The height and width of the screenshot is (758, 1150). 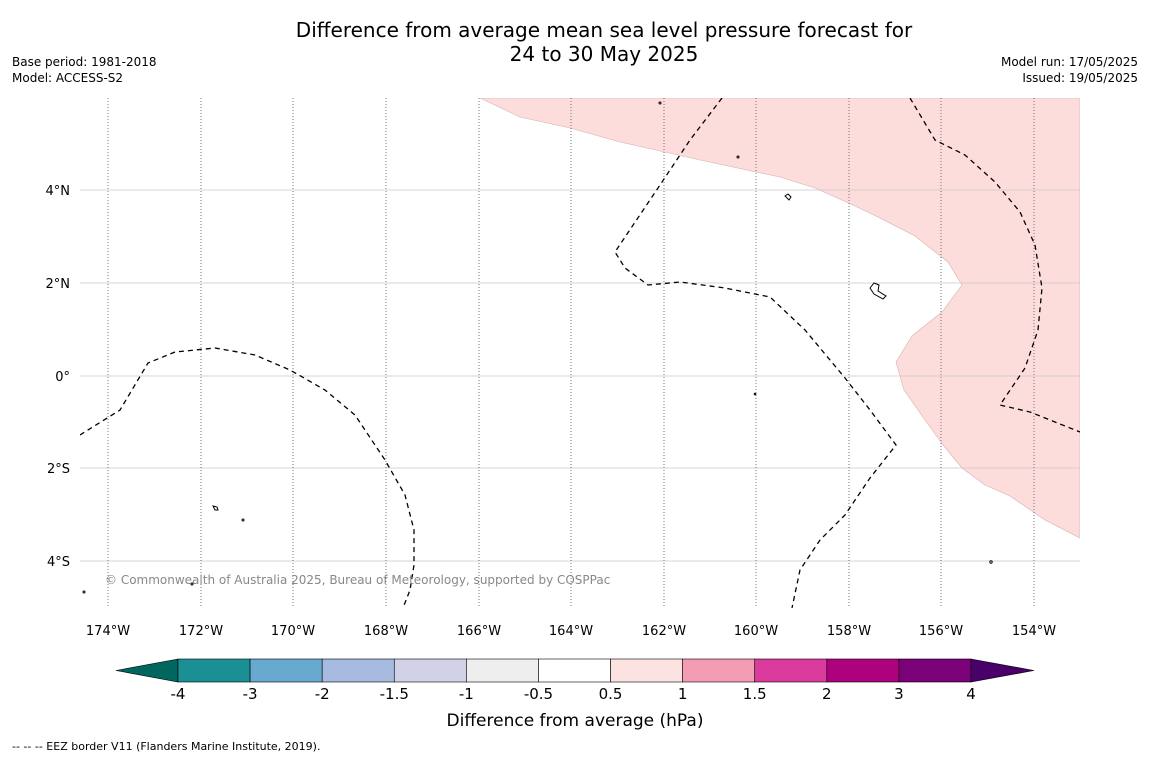 What do you see at coordinates (941, 631) in the screenshot?
I see `lon-label: 156°W` at bounding box center [941, 631].